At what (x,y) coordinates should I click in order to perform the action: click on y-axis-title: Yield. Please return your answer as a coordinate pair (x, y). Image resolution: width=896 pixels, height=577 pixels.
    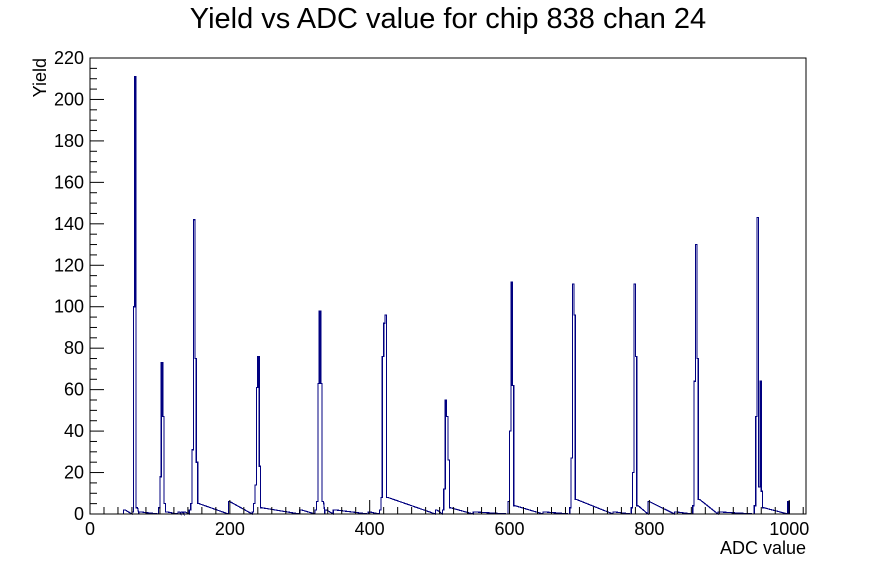
    Looking at the image, I should click on (40, 77).